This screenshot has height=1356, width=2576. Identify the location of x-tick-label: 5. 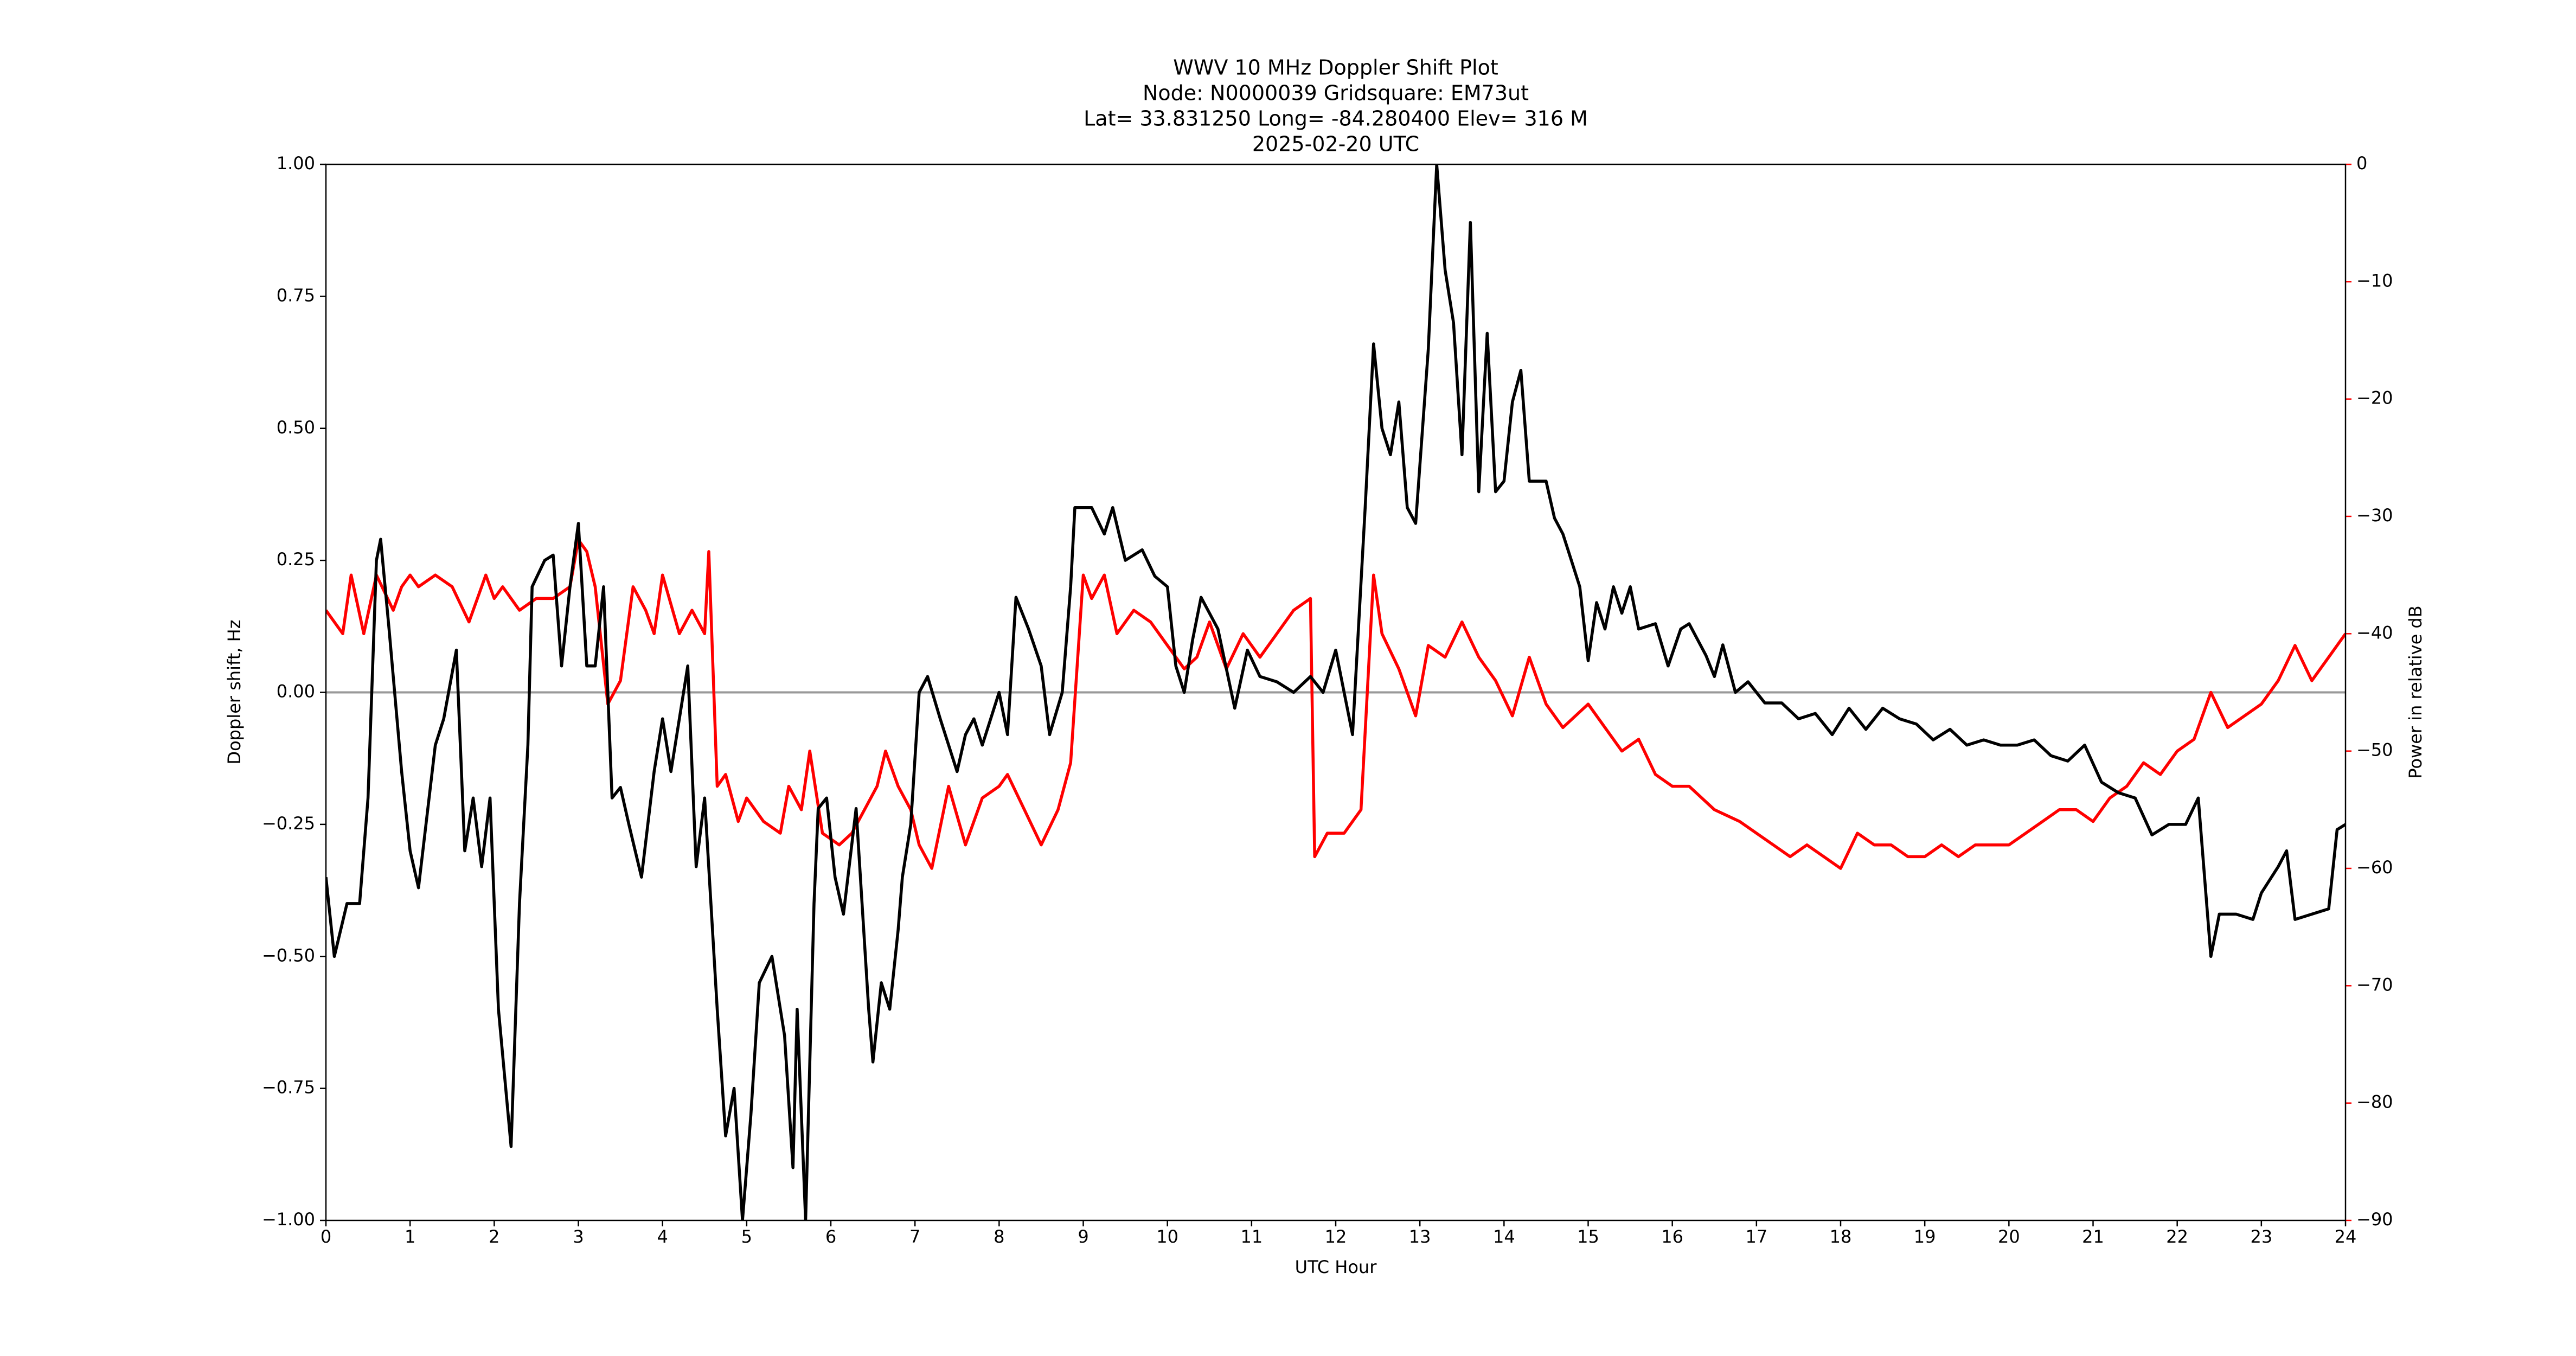
(746, 1236).